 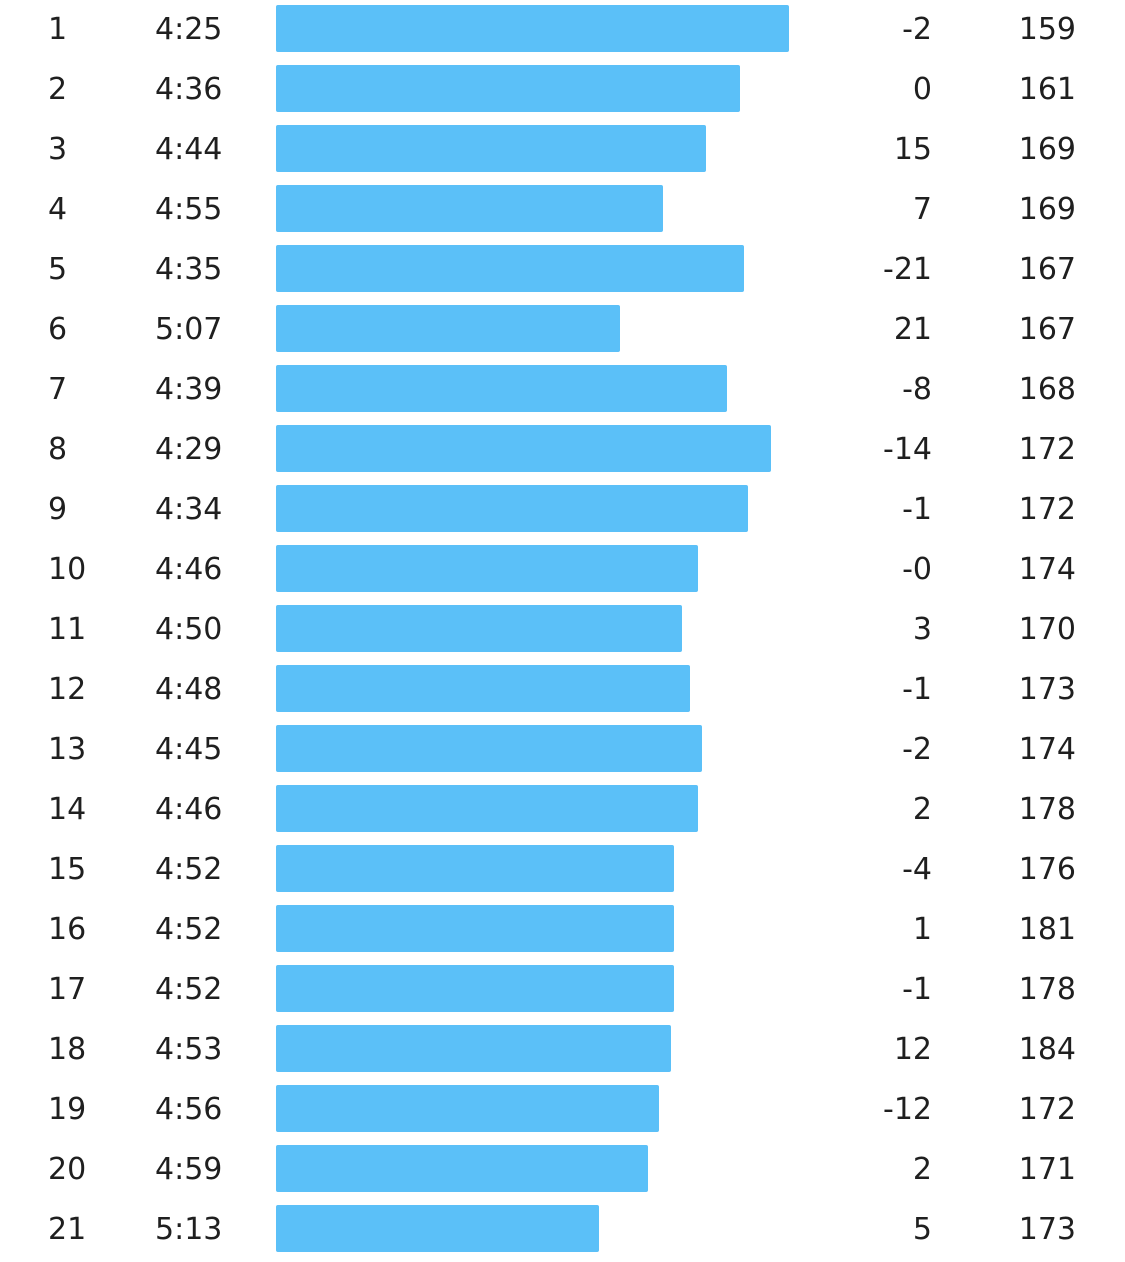 I want to click on split-heart-rate: 174, so click(x=1047, y=569).